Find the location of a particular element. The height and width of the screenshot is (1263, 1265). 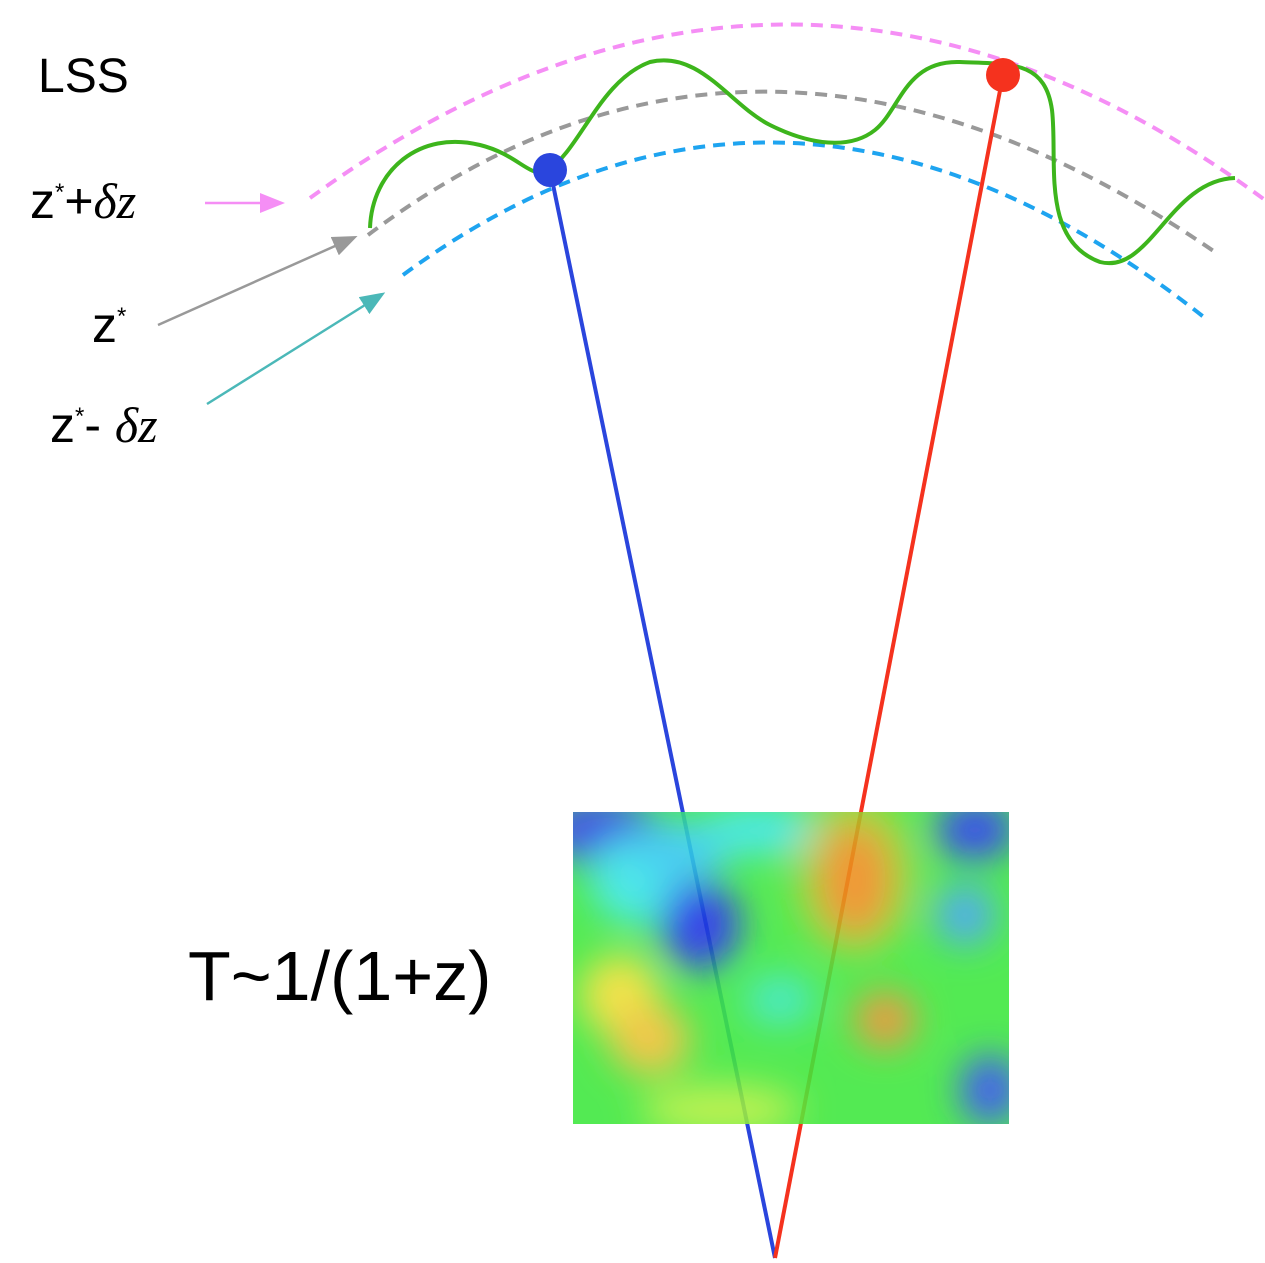

lower-shell is located at coordinates (804, 230).